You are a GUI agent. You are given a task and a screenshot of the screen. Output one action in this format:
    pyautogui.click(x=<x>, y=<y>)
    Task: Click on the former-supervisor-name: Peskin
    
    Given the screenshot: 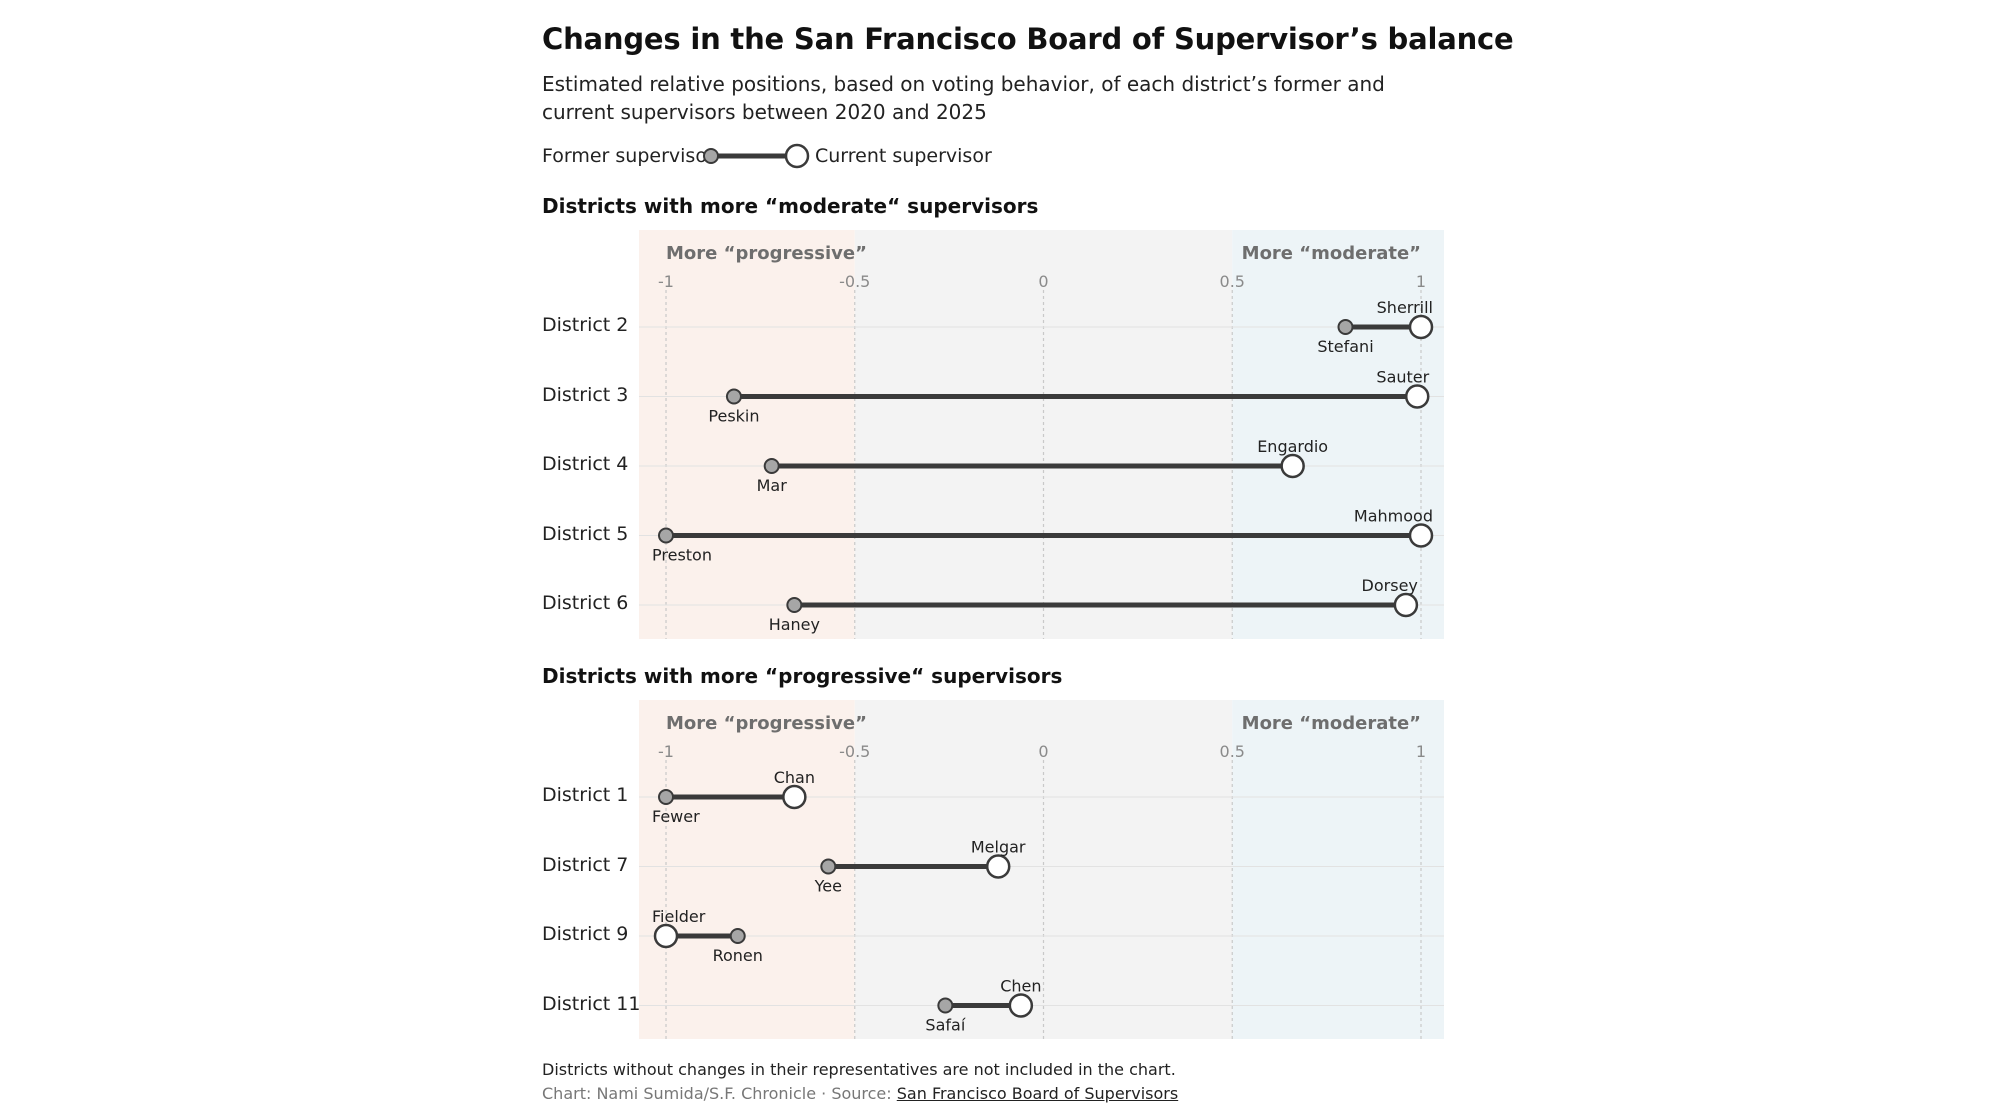 What is the action you would take?
    pyautogui.click(x=733, y=416)
    